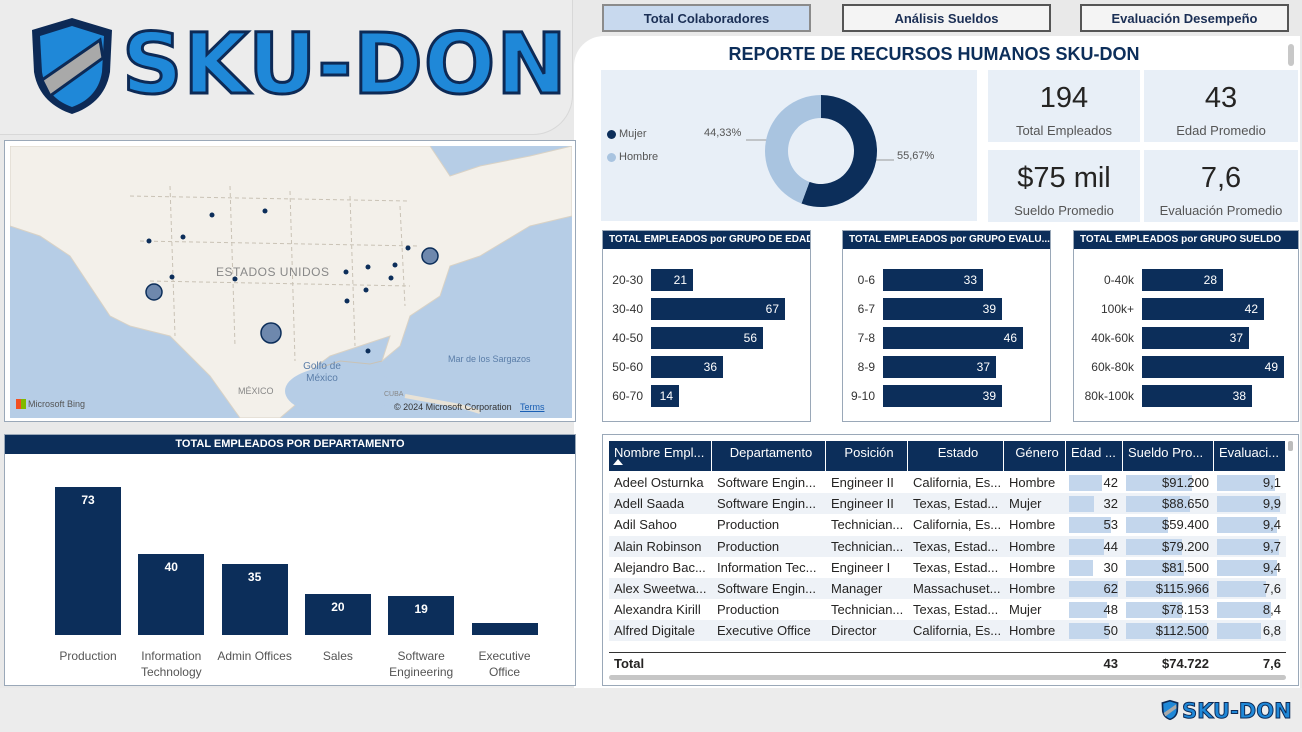 This screenshot has width=1302, height=732. I want to click on table-cell: $78.153, so click(1185, 610).